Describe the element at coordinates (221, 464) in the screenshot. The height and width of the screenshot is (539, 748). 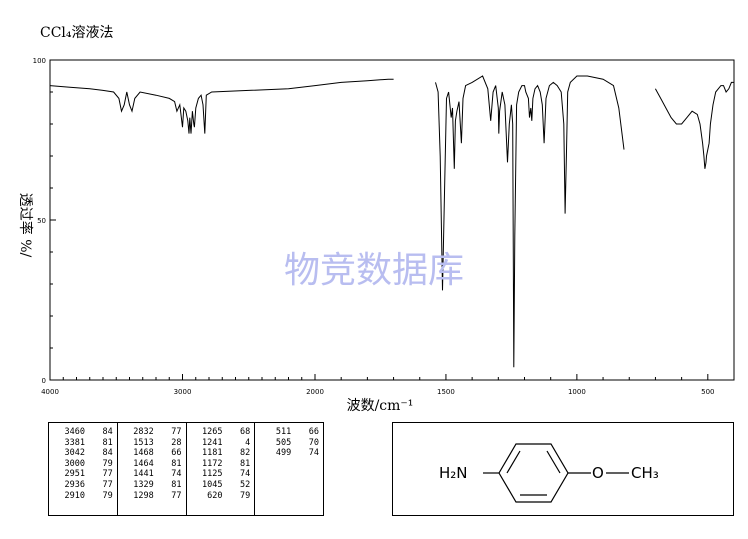
I see `peak-table-row: 1172 81` at that location.